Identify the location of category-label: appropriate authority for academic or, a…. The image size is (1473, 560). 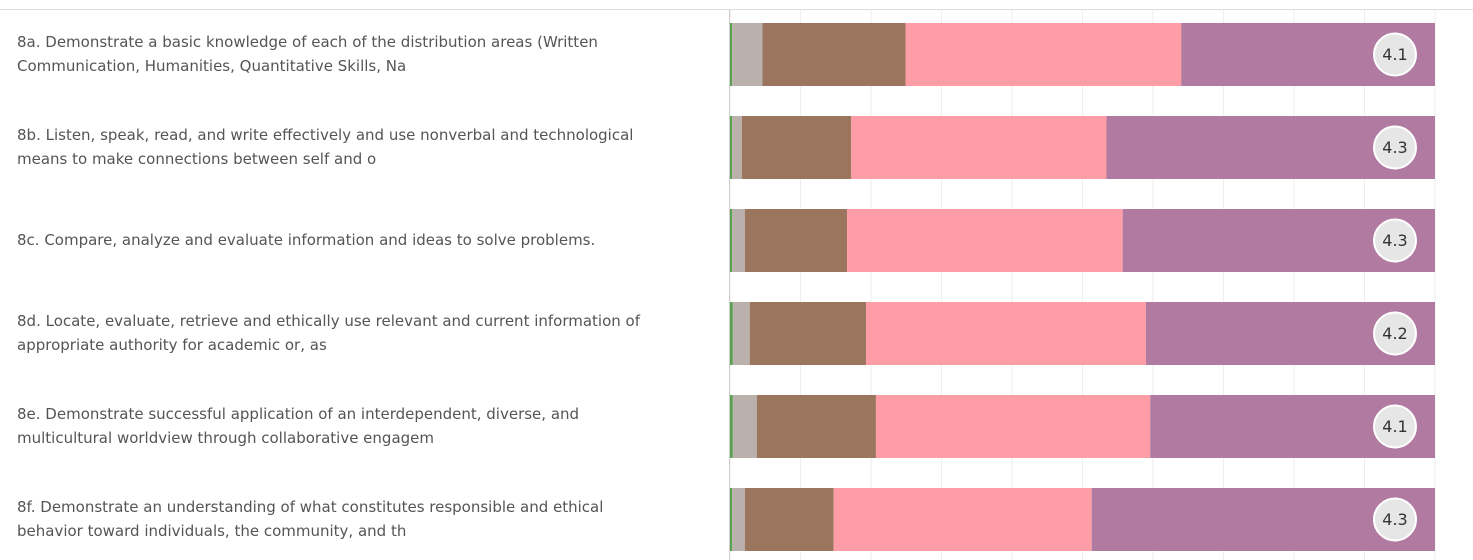
(172, 345).